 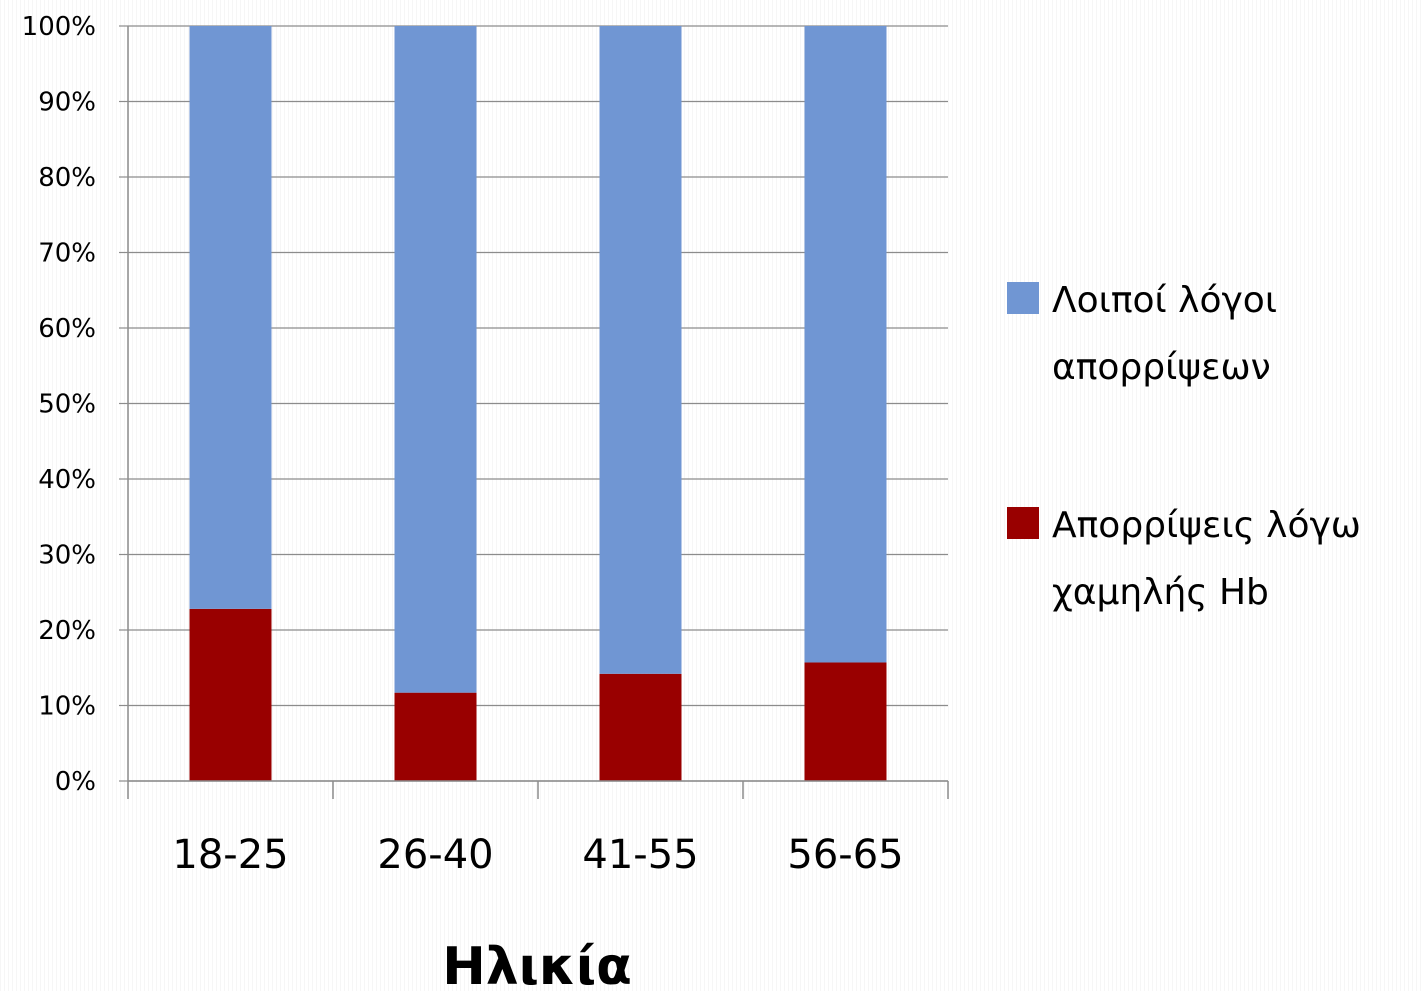 I want to click on y-tick-label: 0%, so click(x=75, y=782).